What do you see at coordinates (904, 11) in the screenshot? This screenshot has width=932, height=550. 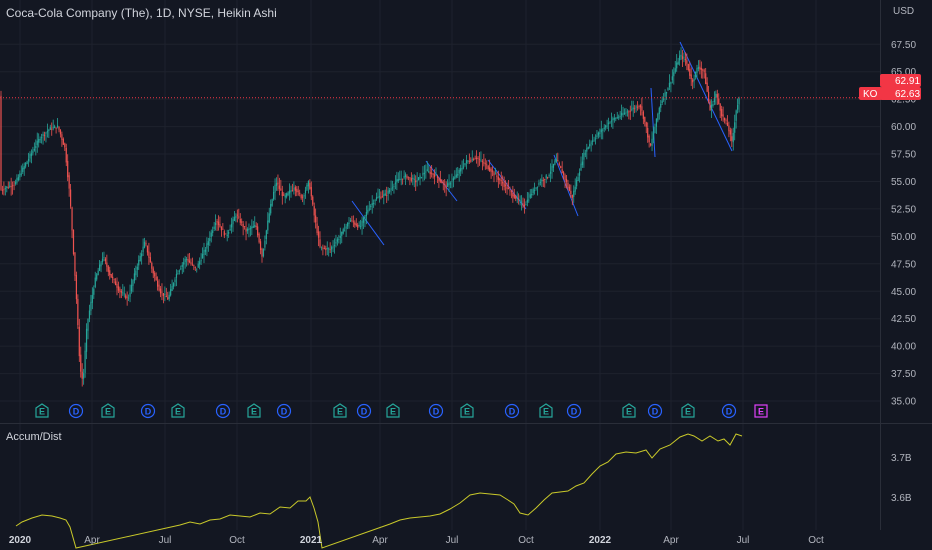 I see `currency-label: USD` at bounding box center [904, 11].